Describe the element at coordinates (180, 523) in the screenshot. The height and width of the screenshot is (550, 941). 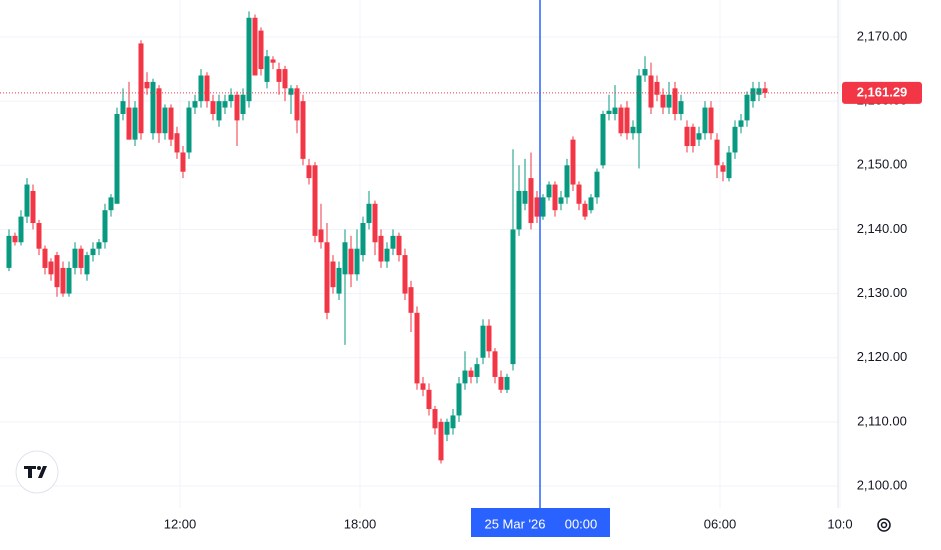
I see `x-tick-label: 12:00` at that location.